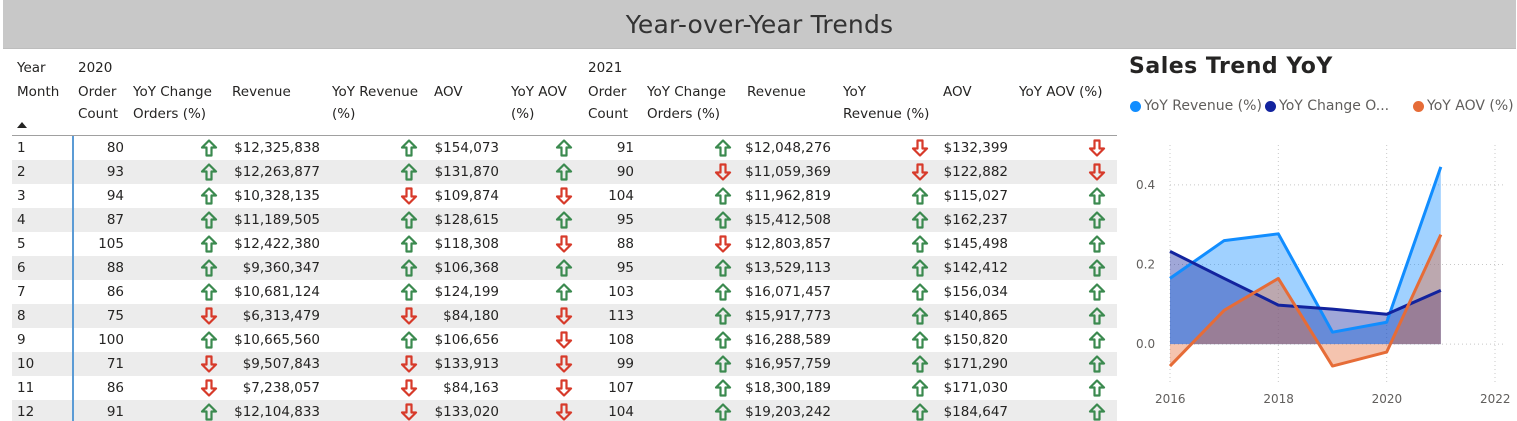 The width and height of the screenshot is (1517, 421). What do you see at coordinates (1203, 106) in the screenshot?
I see `legend-label: YoY Revenue (%)` at bounding box center [1203, 106].